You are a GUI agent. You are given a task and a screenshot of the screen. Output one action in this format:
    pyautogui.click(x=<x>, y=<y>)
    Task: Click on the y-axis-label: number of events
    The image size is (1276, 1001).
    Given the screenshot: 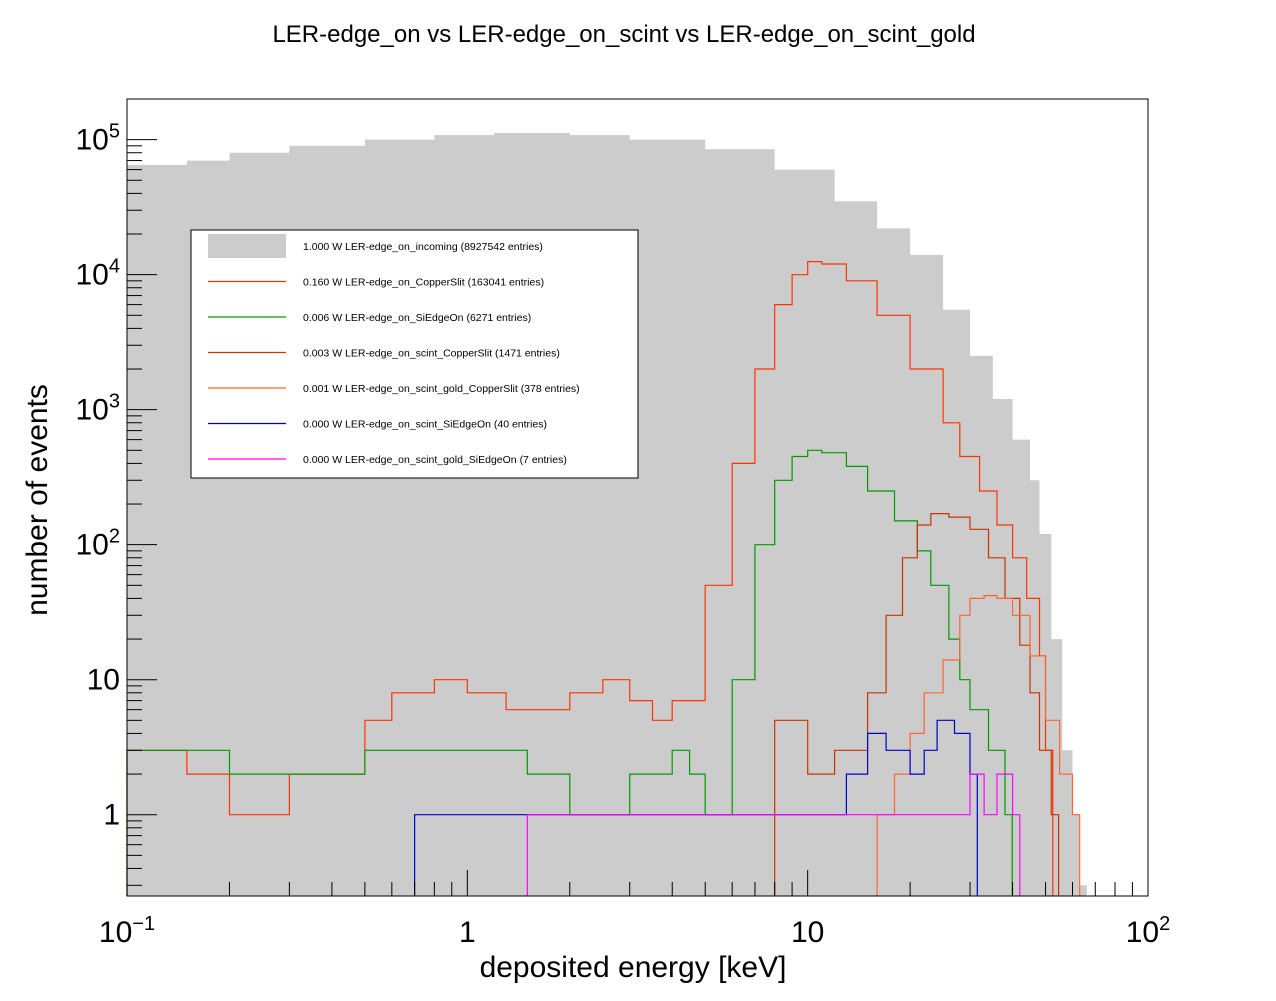 What is the action you would take?
    pyautogui.click(x=37, y=500)
    